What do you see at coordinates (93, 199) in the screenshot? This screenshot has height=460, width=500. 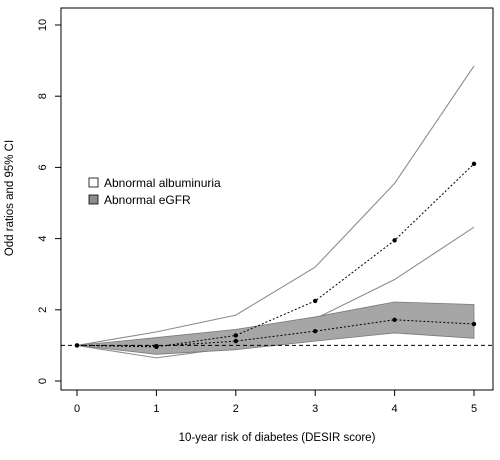 I see `legend-swatch-abnormal-egfr` at bounding box center [93, 199].